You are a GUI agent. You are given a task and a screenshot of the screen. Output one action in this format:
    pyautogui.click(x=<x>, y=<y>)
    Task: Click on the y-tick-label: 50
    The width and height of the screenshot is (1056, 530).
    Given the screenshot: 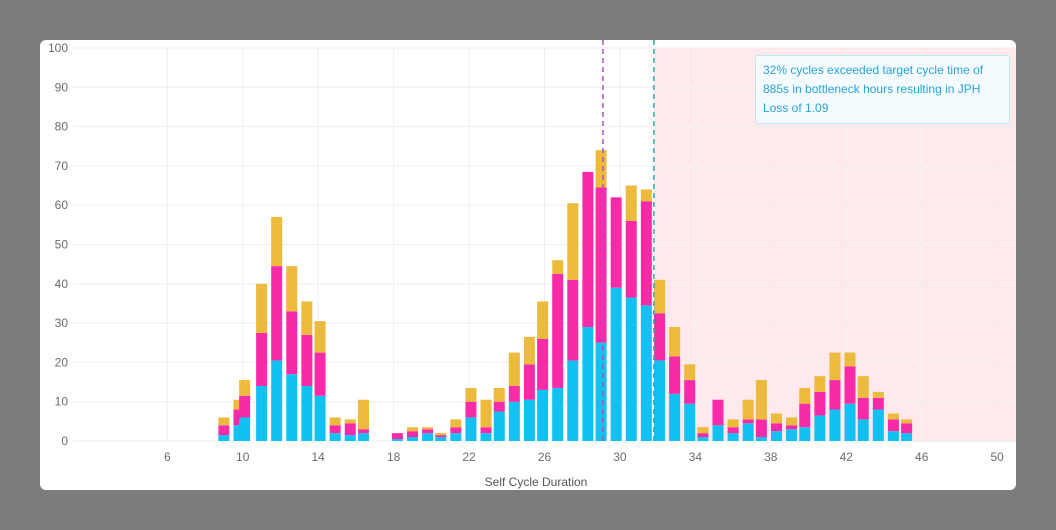 What is the action you would take?
    pyautogui.click(x=62, y=245)
    